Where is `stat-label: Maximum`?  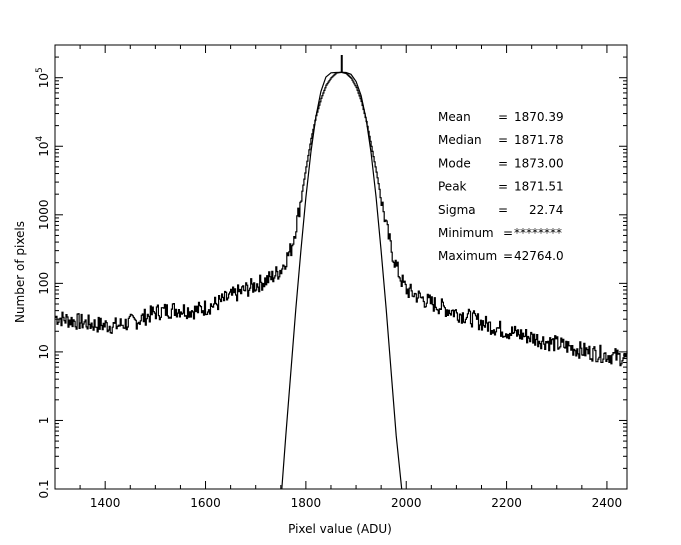
stat-label: Maximum is located at coordinates (467, 256).